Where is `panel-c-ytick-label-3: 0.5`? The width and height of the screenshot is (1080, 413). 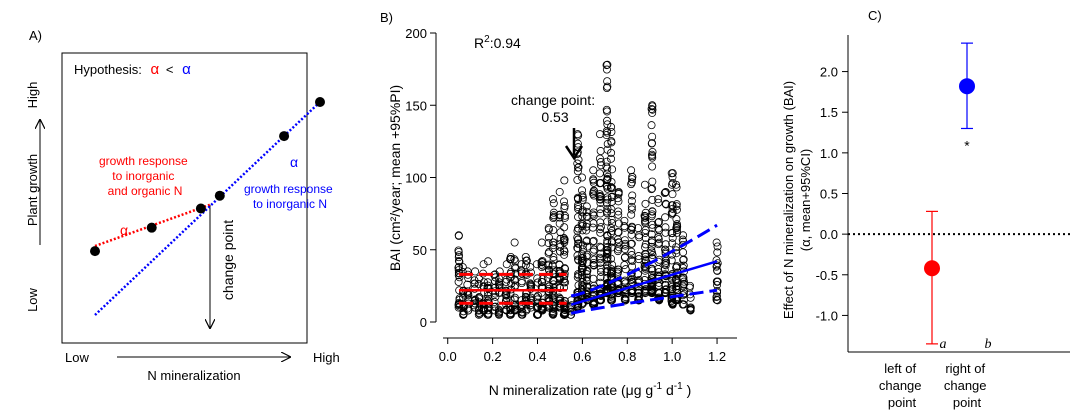
panel-c-ytick-label-3: 0.5 is located at coordinates (829, 194).